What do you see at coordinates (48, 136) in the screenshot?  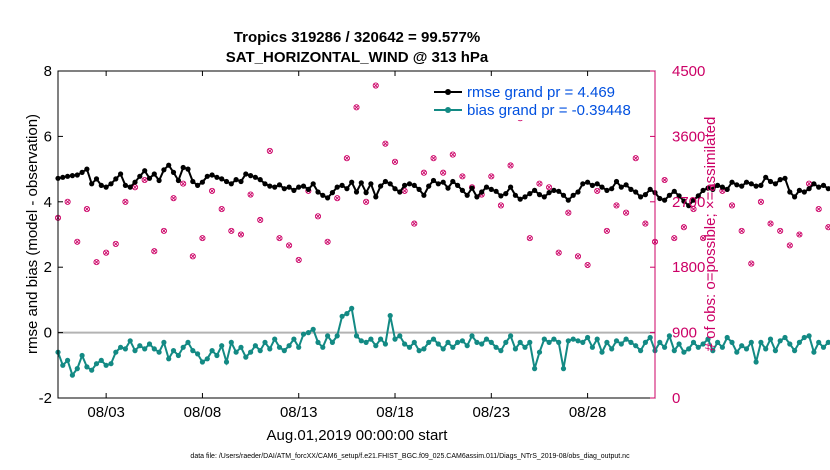 I see `y-left-tick-label: 6` at bounding box center [48, 136].